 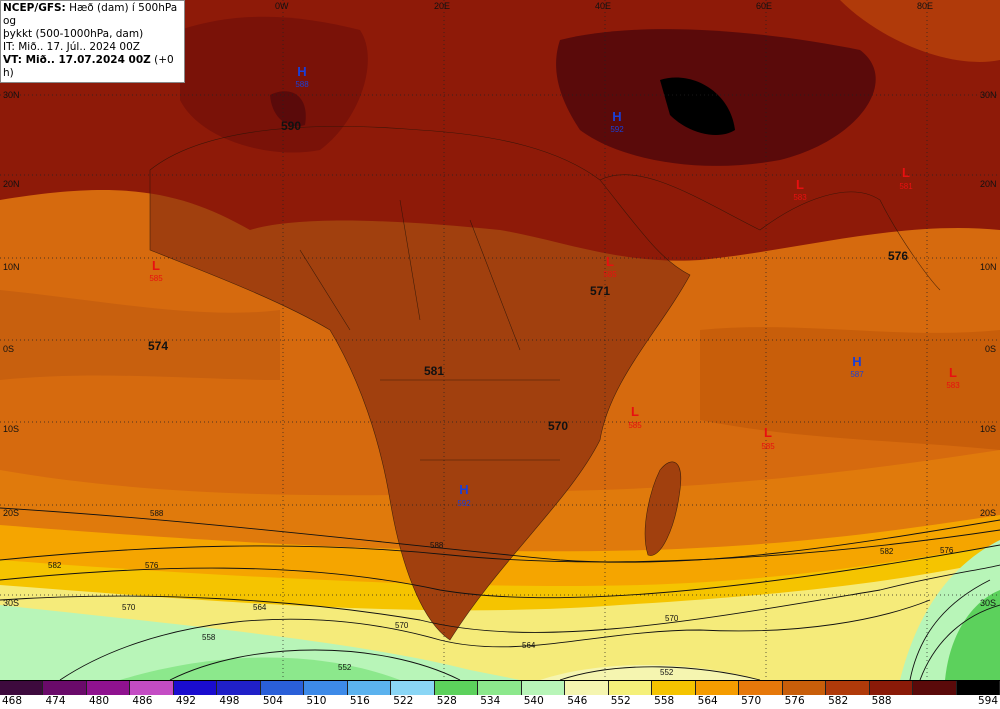 I want to click on thickness-label: 574, so click(x=158, y=346).